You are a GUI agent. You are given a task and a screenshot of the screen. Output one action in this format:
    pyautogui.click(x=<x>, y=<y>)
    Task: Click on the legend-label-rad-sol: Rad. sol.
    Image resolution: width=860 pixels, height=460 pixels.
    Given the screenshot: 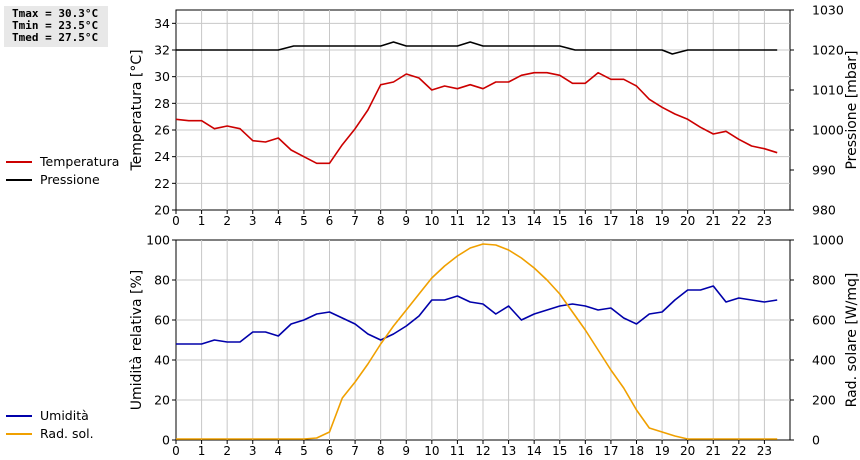 What is the action you would take?
    pyautogui.click(x=67, y=433)
    